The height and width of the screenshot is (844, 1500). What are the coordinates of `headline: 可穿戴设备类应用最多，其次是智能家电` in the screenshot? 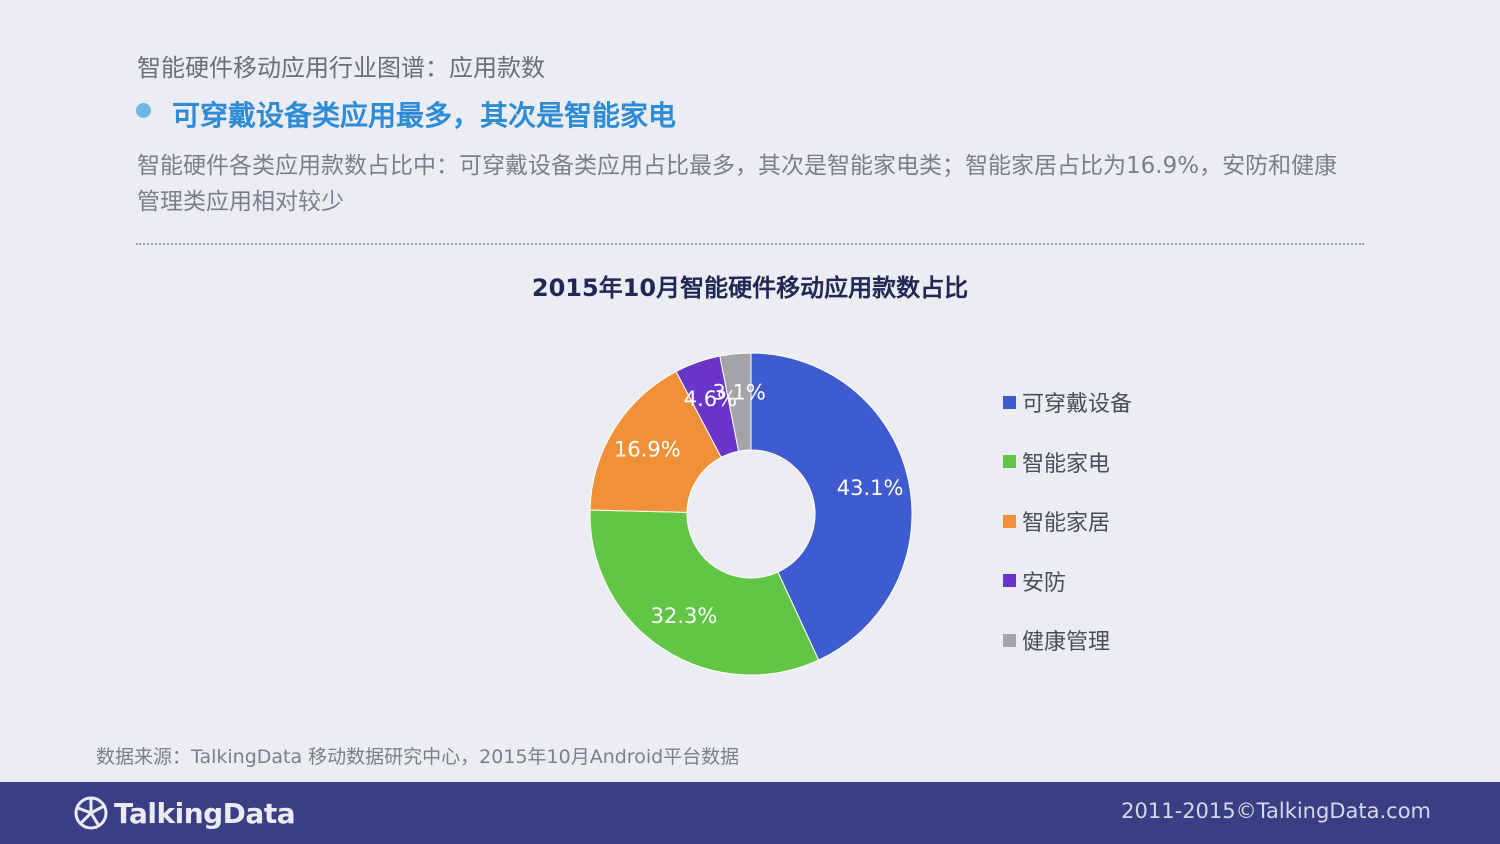 It's located at (424, 115).